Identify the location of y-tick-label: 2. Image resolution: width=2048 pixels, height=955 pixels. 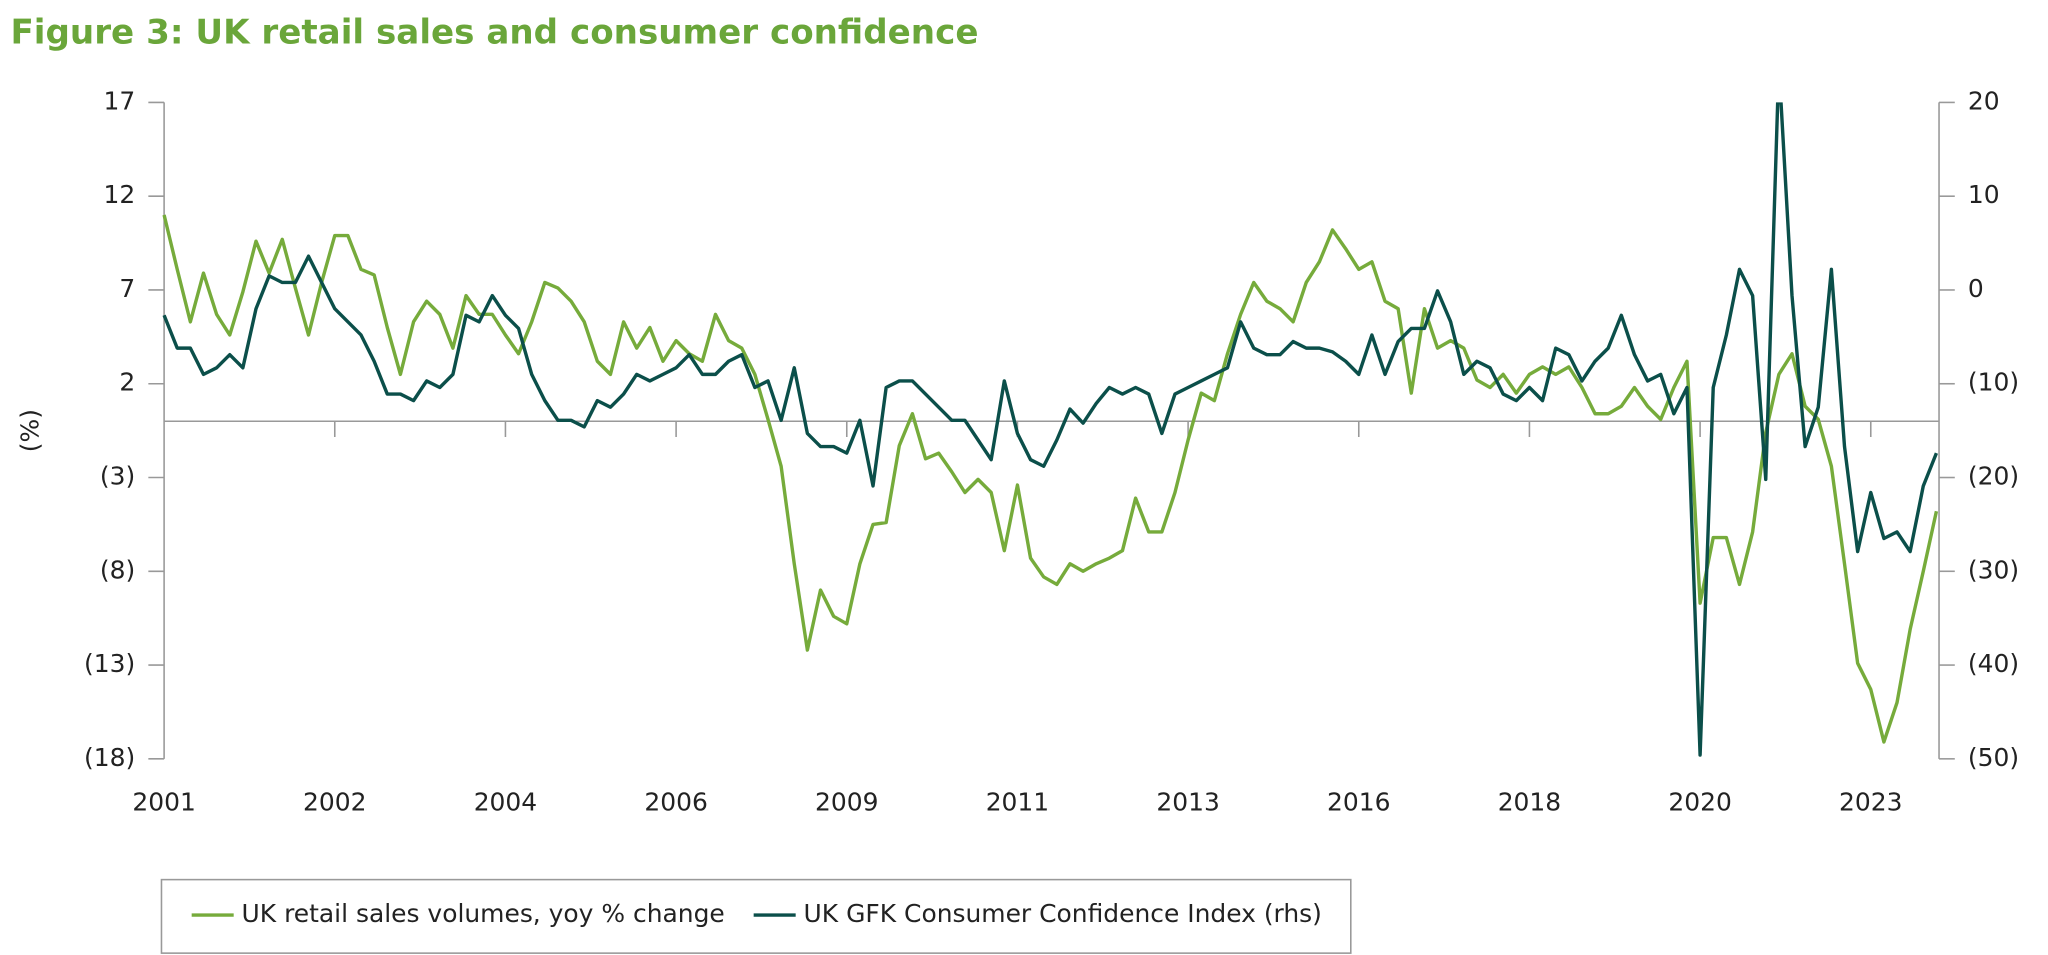
(127, 382).